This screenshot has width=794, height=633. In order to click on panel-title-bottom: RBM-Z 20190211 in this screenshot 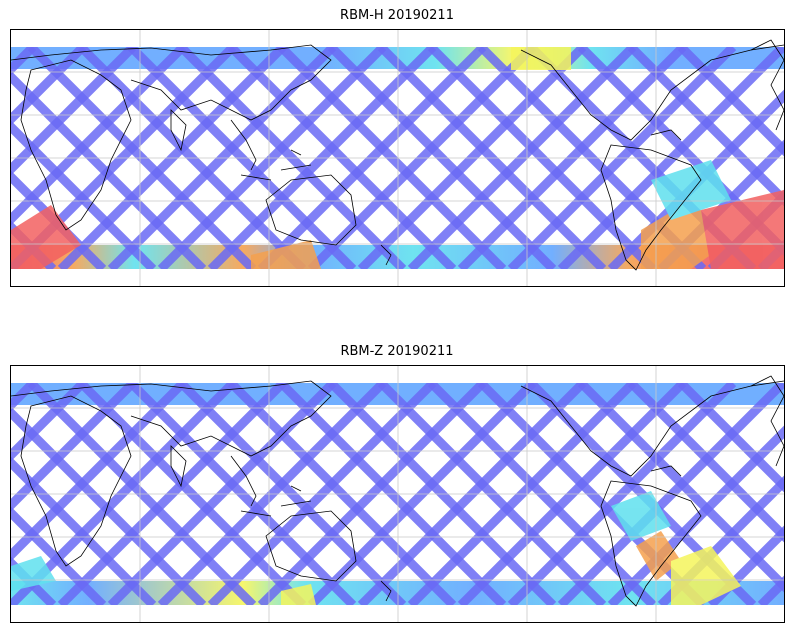, I will do `click(397, 351)`.